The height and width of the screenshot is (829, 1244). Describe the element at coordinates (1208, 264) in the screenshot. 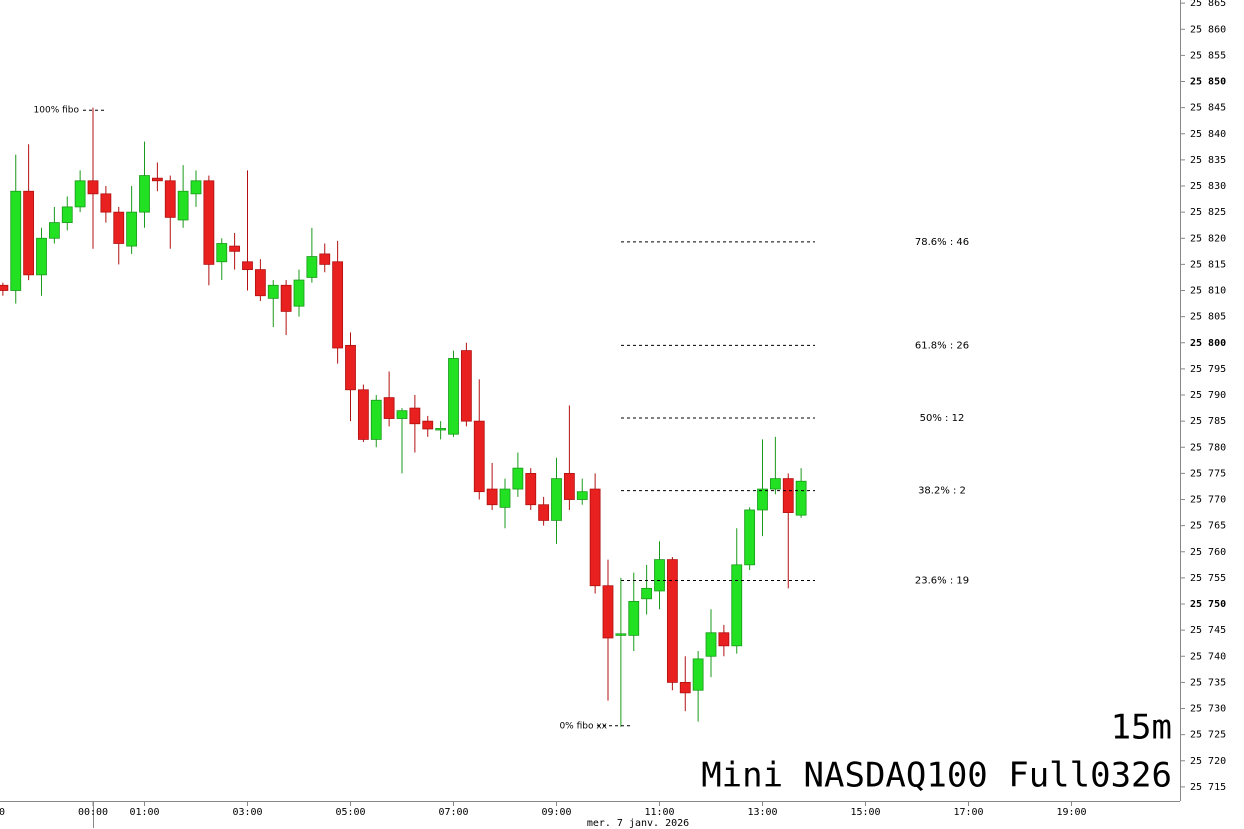

I see `y-tick-label: 25 815` at that location.